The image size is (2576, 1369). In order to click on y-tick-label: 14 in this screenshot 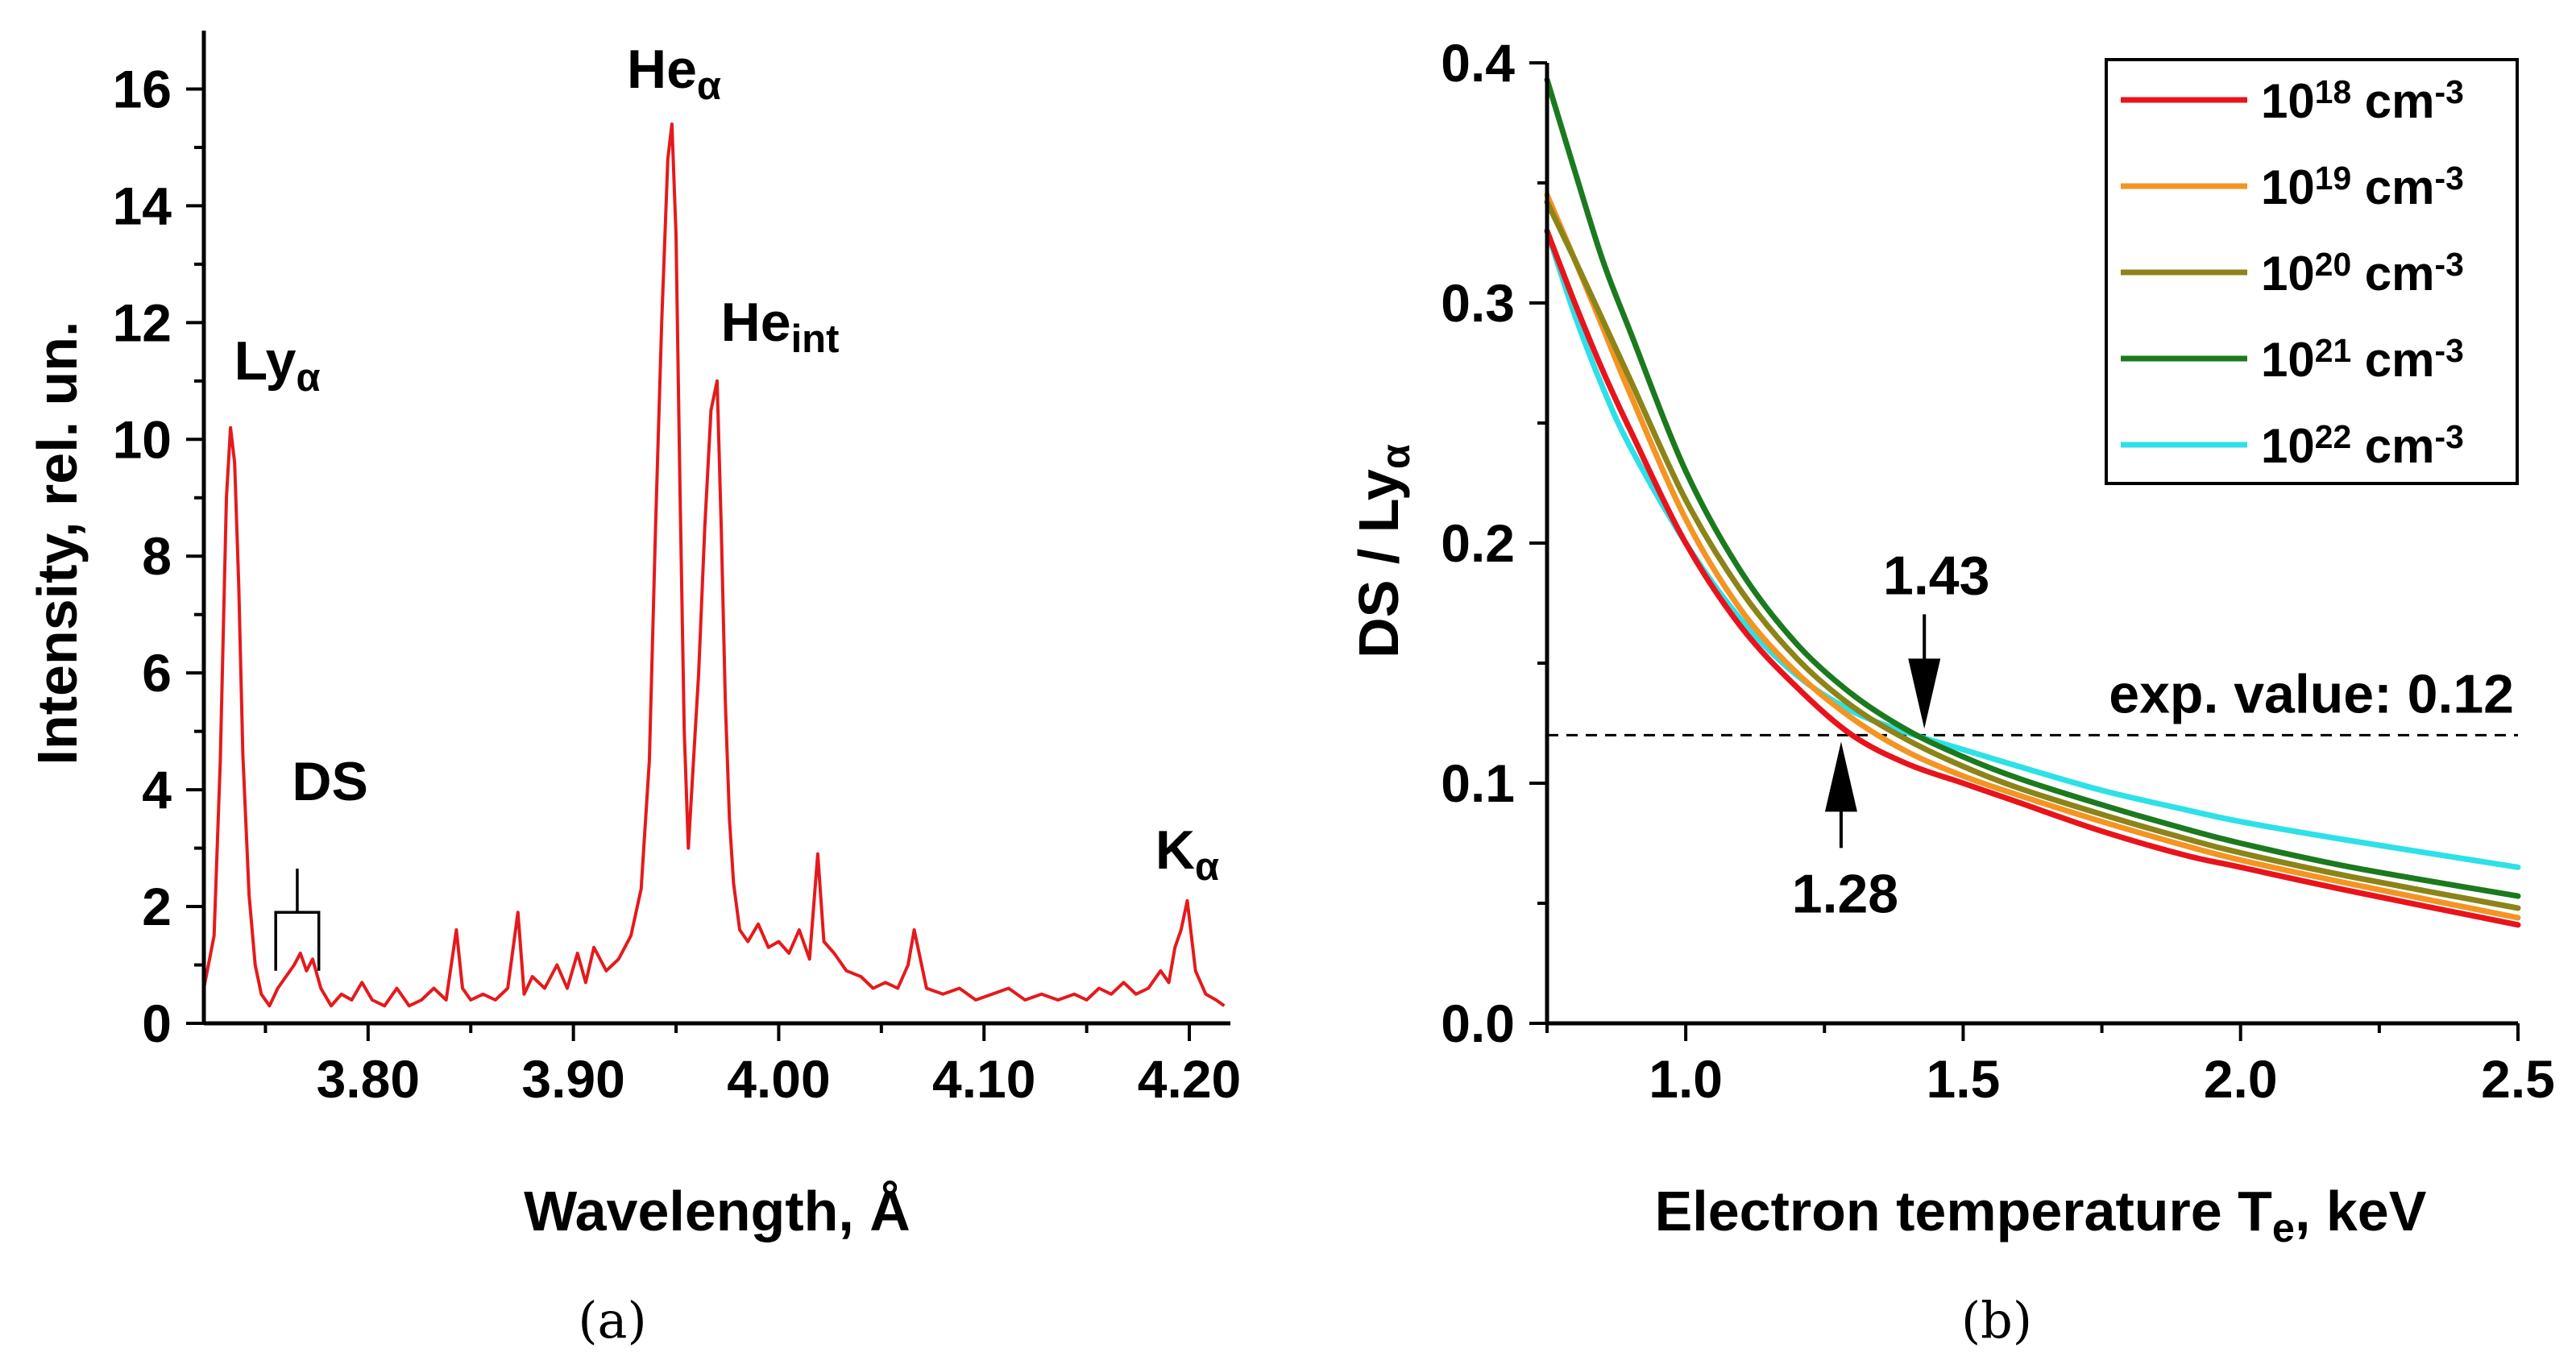, I will do `click(142, 205)`.